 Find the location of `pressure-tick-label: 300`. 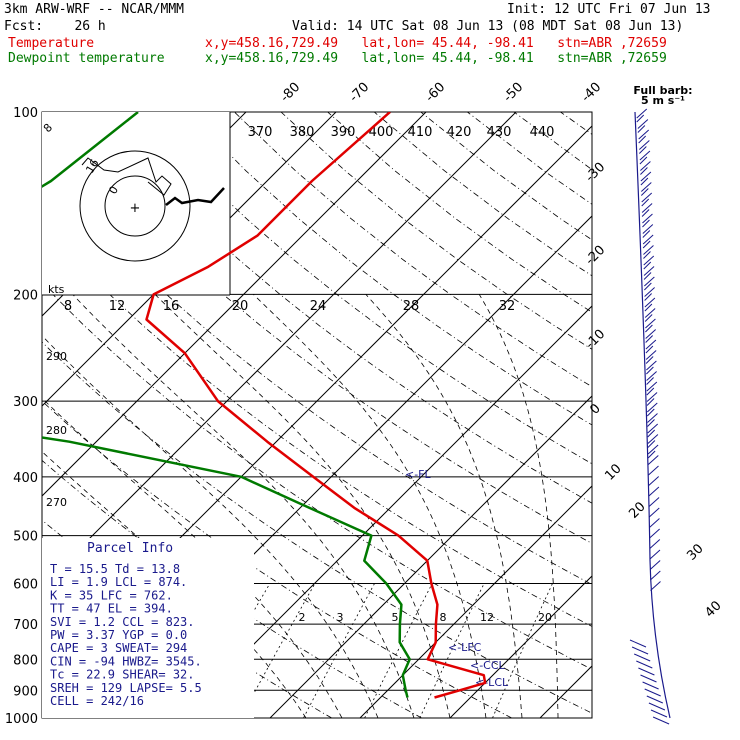

pressure-tick-label: 300 is located at coordinates (25, 402).